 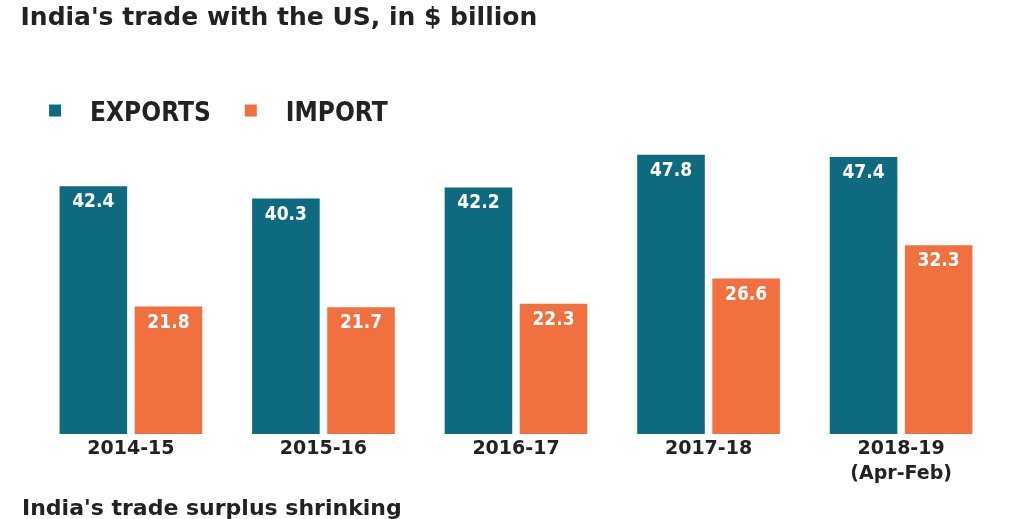 I want to click on legend-label: EXPORTS, so click(x=150, y=111).